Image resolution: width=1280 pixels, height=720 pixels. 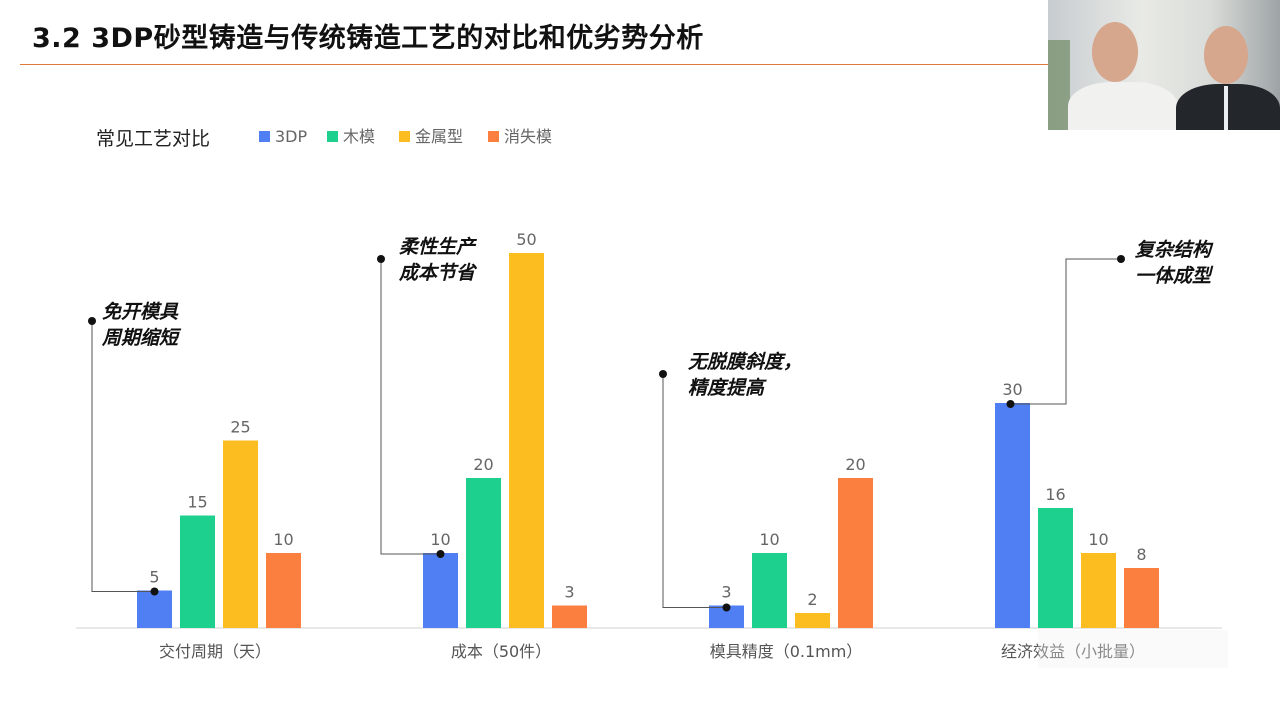 I want to click on legend-label-2: 金属型, so click(x=439, y=136).